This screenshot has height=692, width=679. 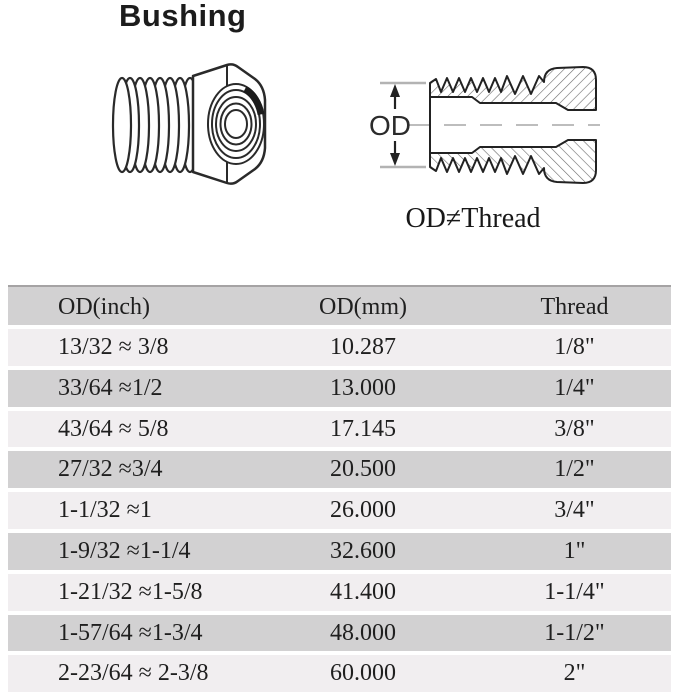 I want to click on thread-cell: 3/8", so click(x=574, y=428).